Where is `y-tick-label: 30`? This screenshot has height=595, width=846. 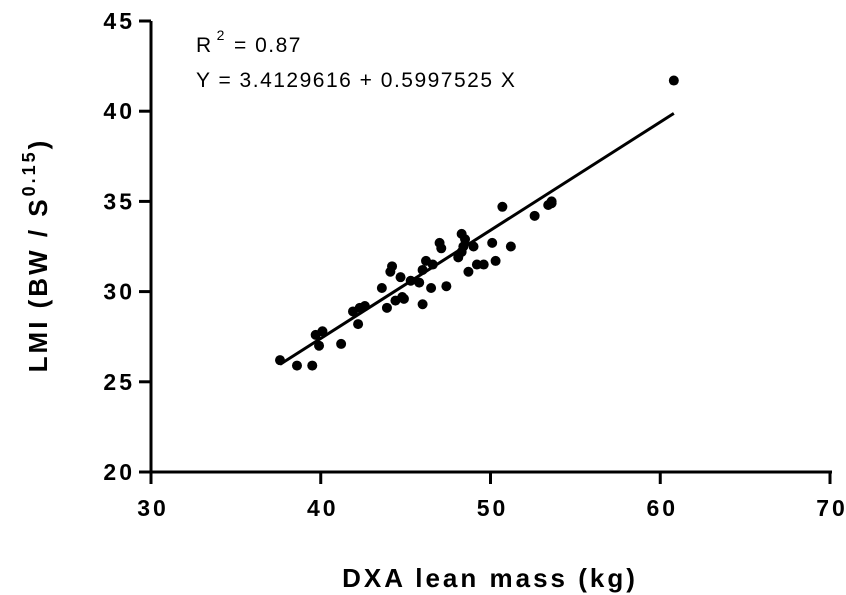 y-tick-label: 30 is located at coordinates (119, 292).